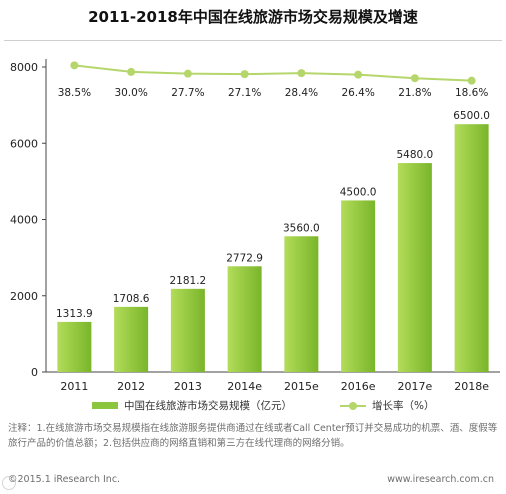 This screenshot has width=506, height=494. What do you see at coordinates (301, 73) in the screenshot?
I see `growth-rate-point-2015e` at bounding box center [301, 73].